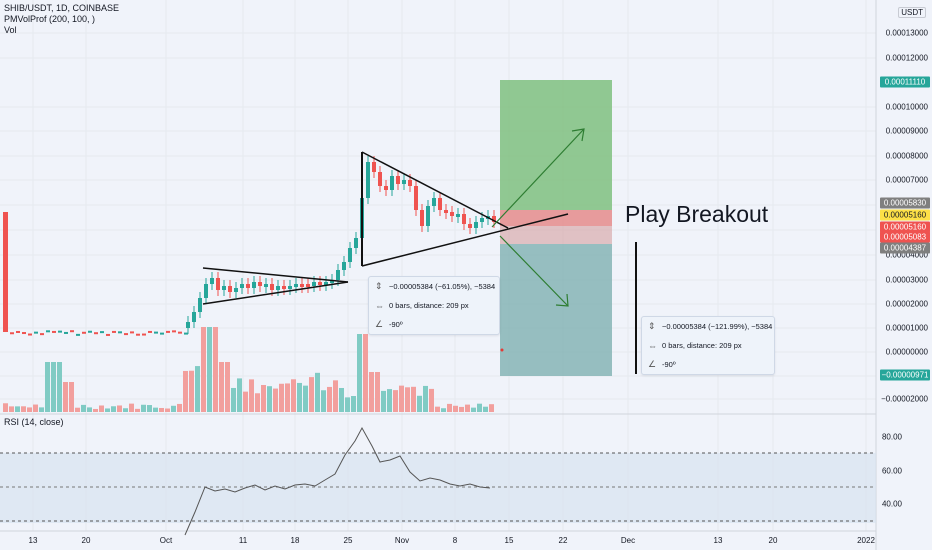  Describe the element at coordinates (455, 540) in the screenshot. I see `time-label: 8` at that location.